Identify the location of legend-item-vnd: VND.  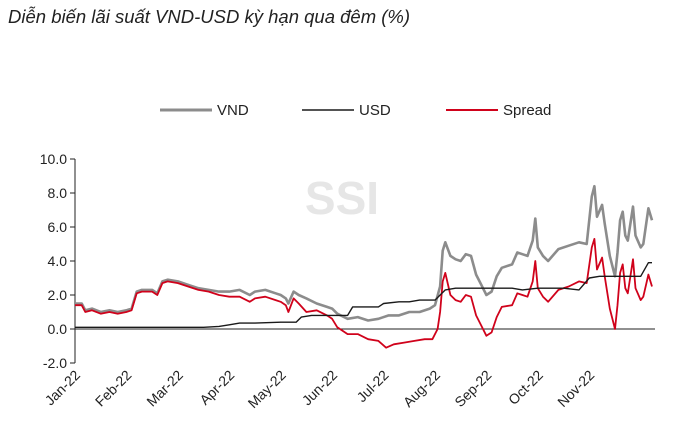
(204, 110).